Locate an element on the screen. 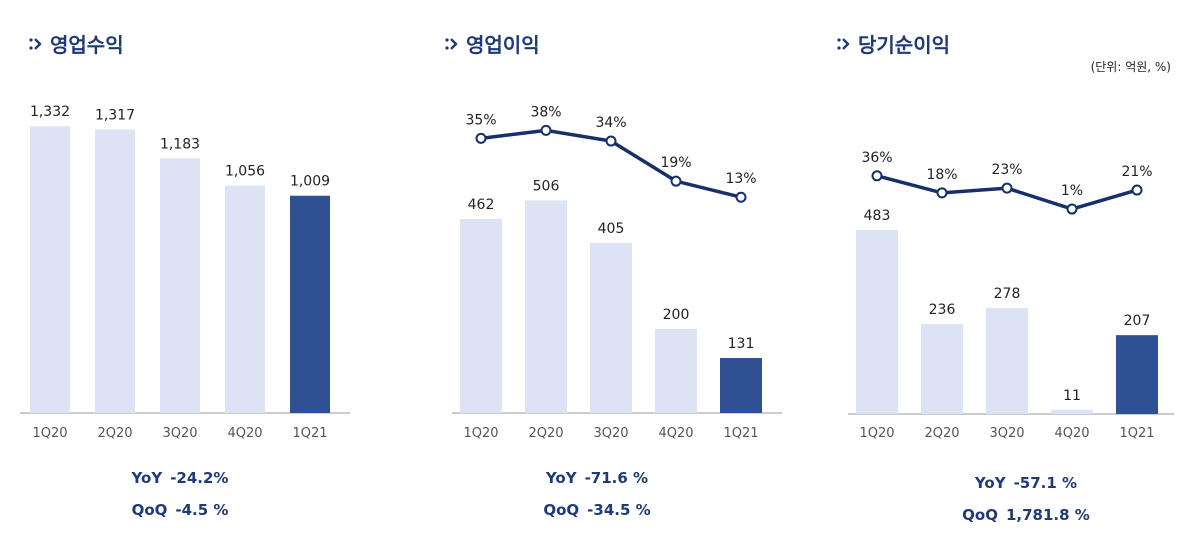 The height and width of the screenshot is (545, 1199). qoq-value: -34.5 % is located at coordinates (619, 510).